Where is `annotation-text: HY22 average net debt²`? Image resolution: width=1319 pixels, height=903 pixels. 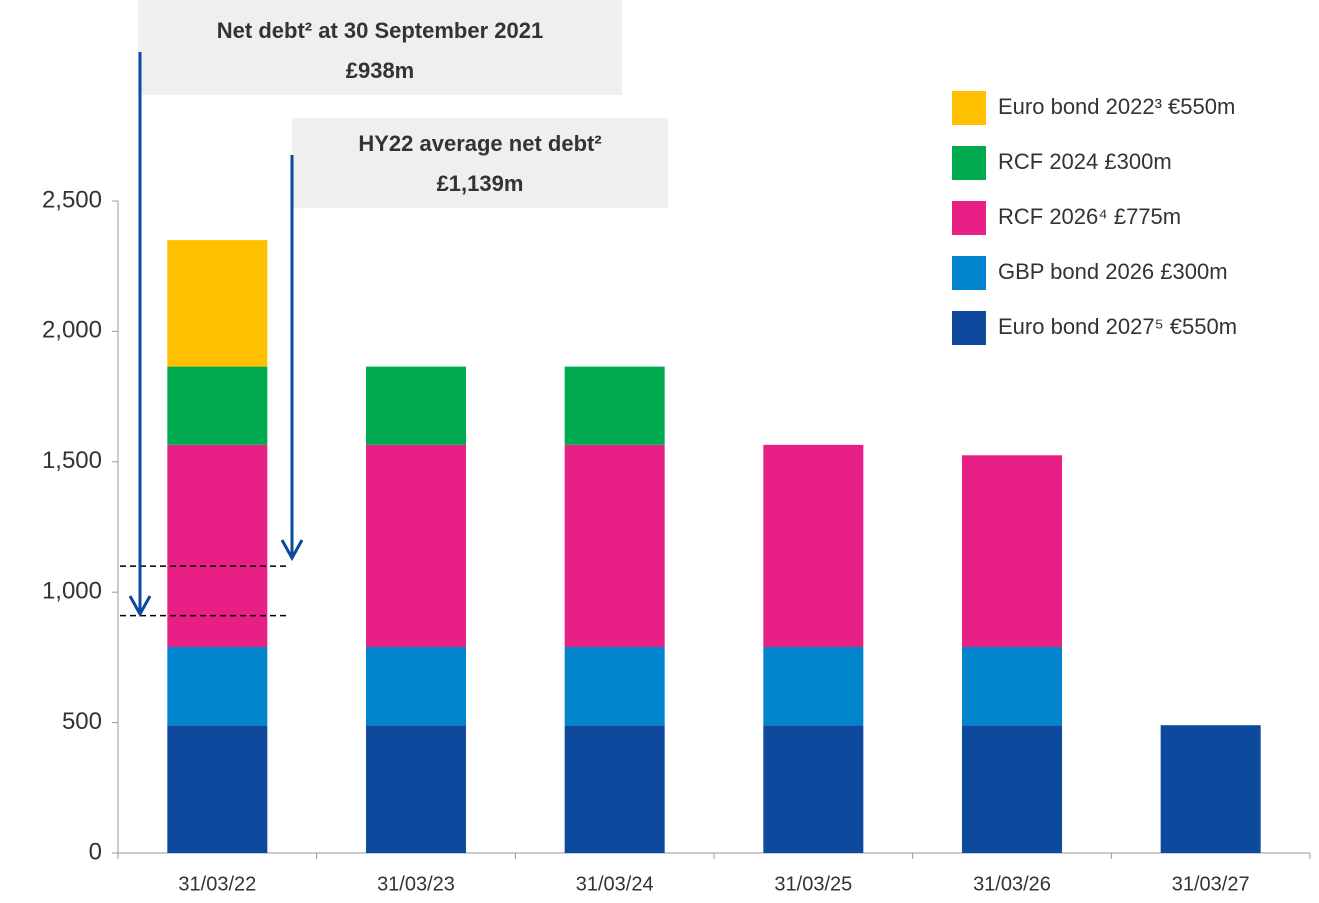
annotation-text: HY22 average net debt² is located at coordinates (479, 143).